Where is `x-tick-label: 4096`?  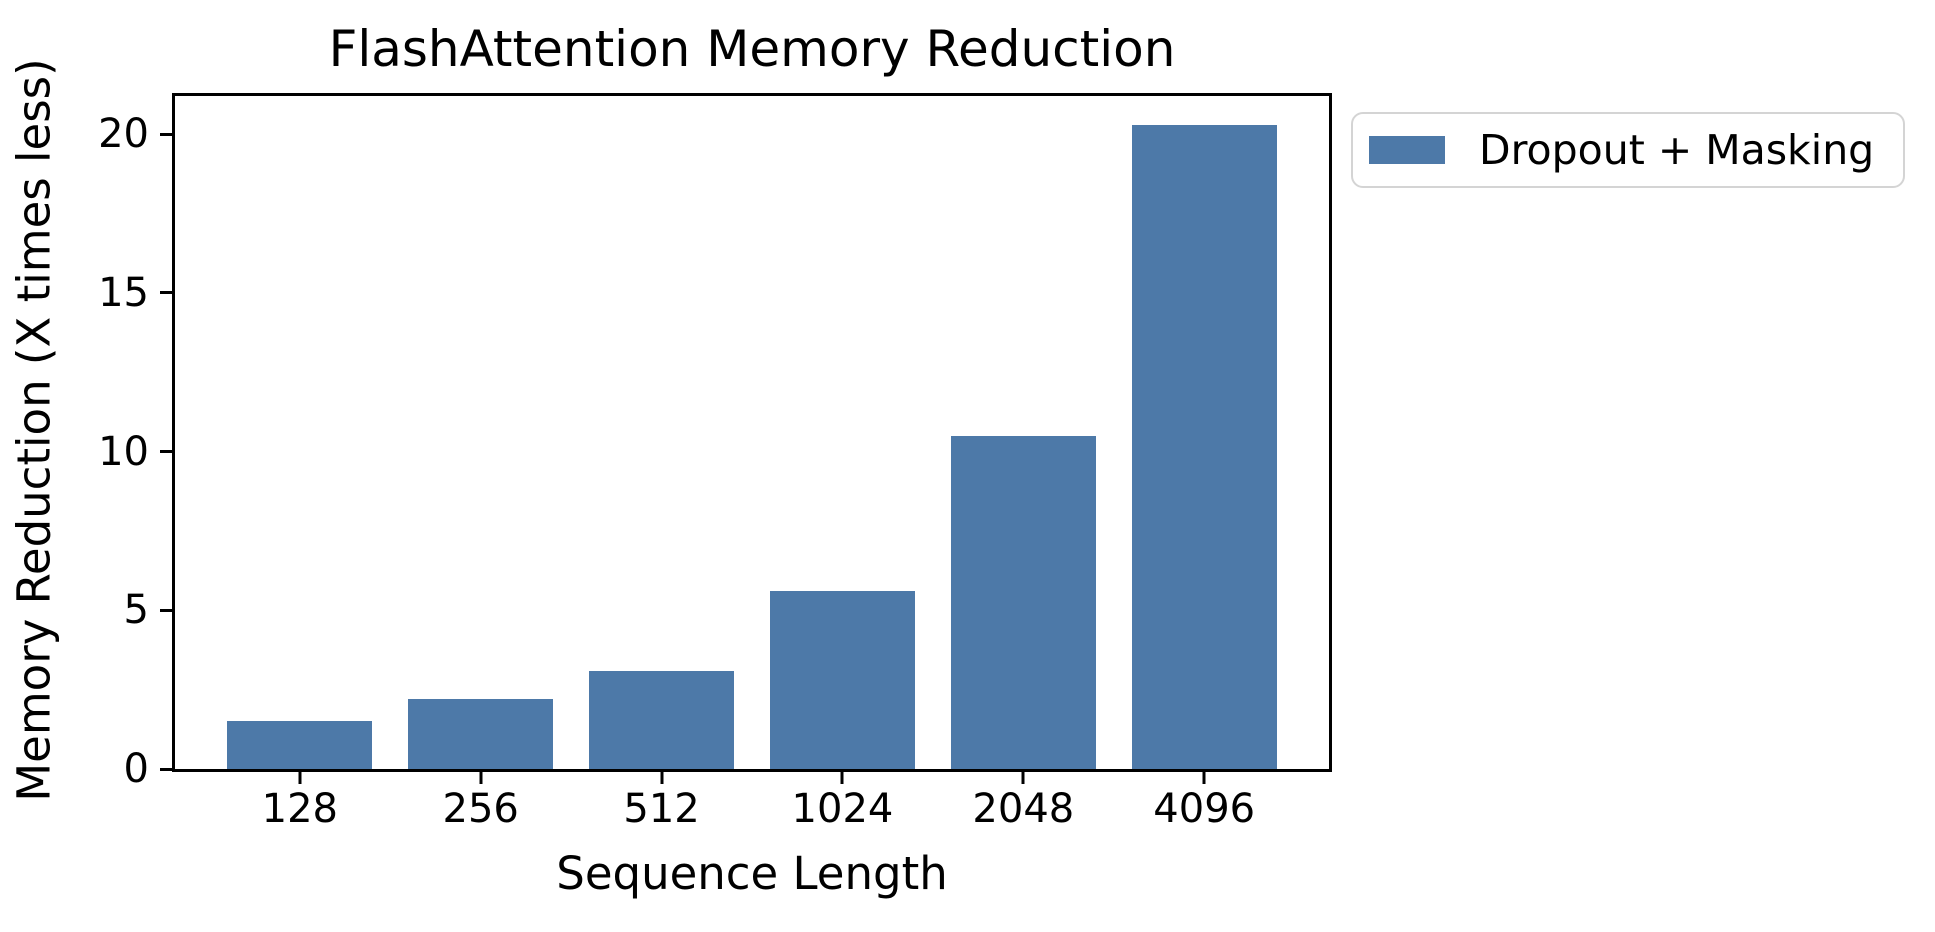
x-tick-label: 4096 is located at coordinates (1204, 809).